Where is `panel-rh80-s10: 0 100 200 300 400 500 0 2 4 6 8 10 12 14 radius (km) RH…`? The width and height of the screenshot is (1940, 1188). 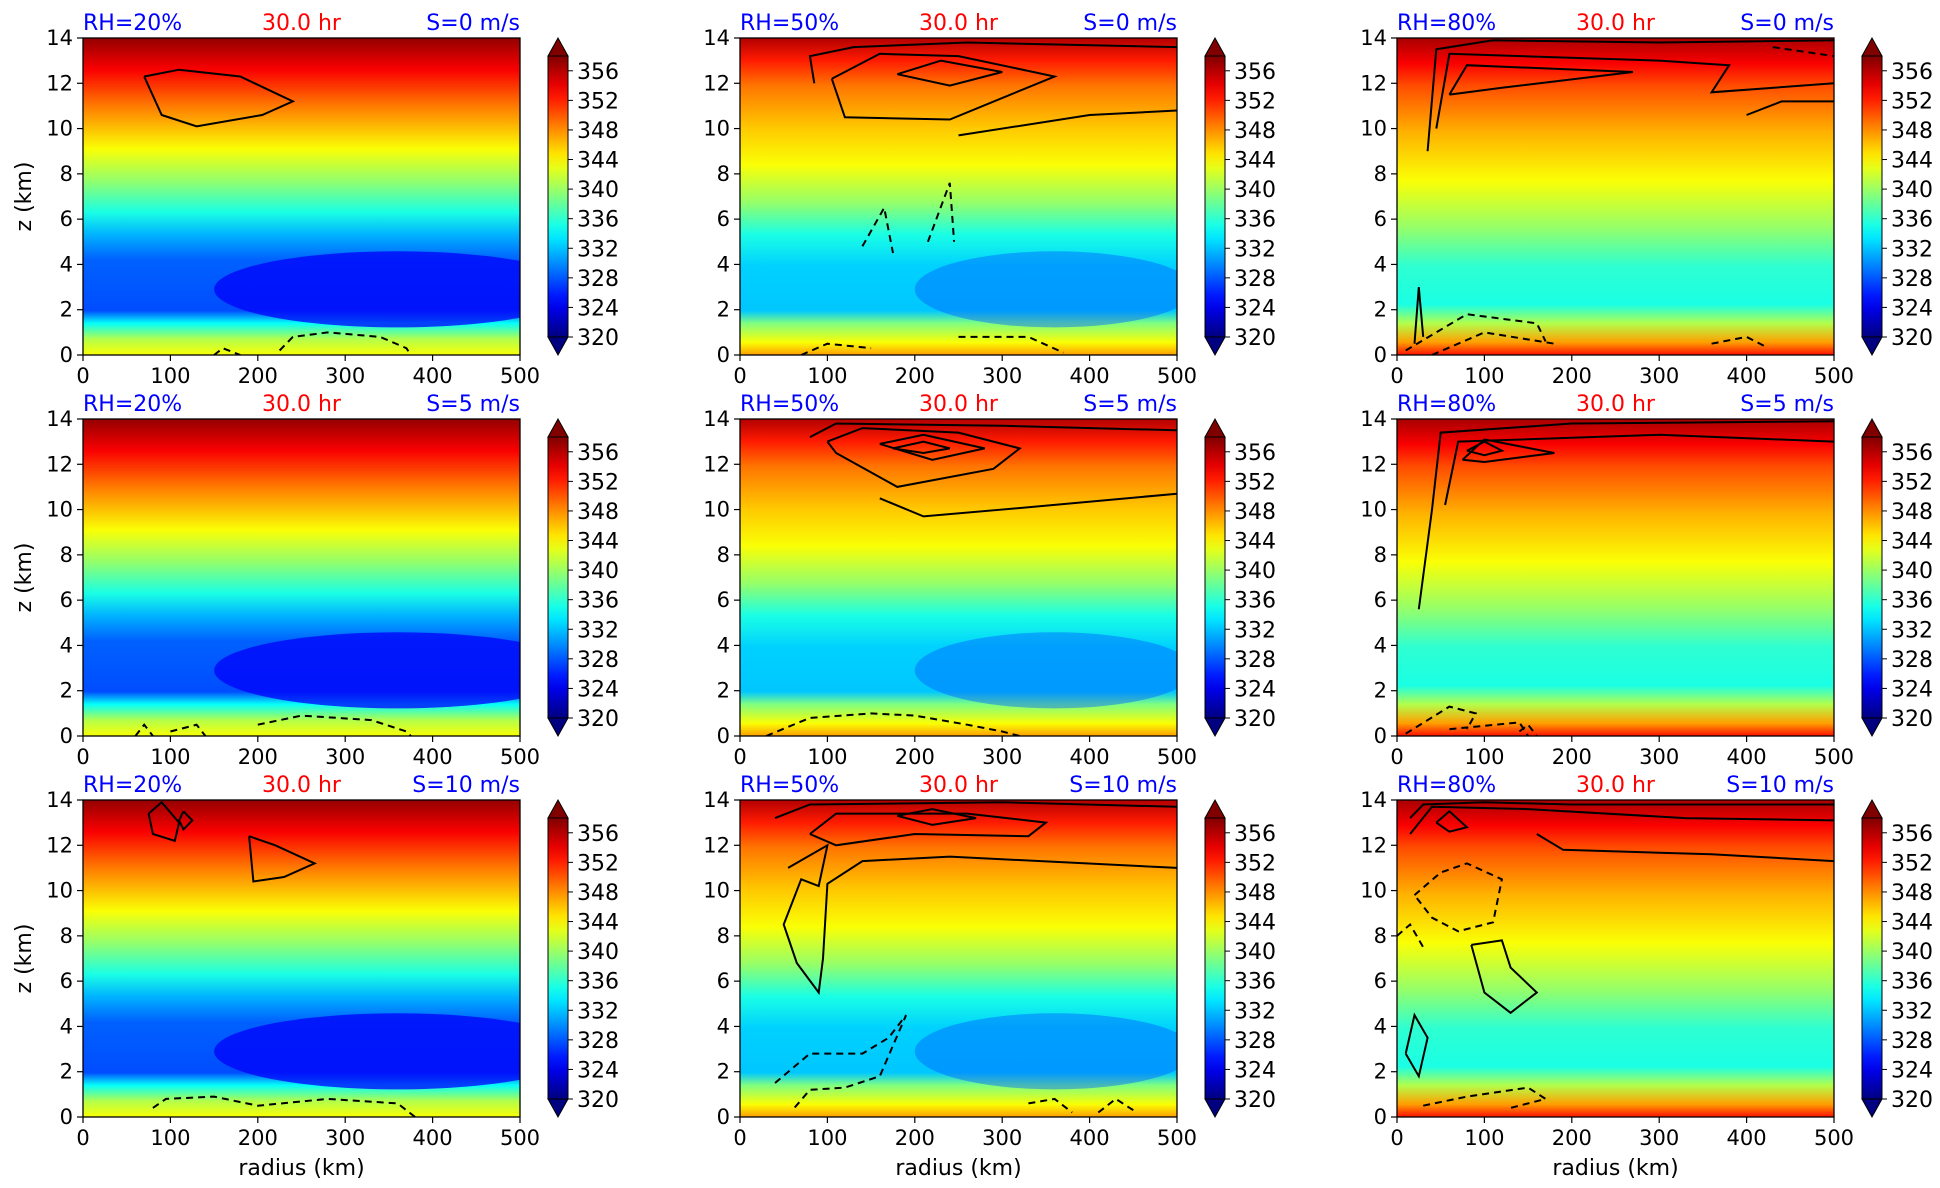
panel-rh80-s10: 0 100 200 300 400 500 0 2 4 6 8 10 12 14 radius (km) RH… is located at coordinates (1646, 977).